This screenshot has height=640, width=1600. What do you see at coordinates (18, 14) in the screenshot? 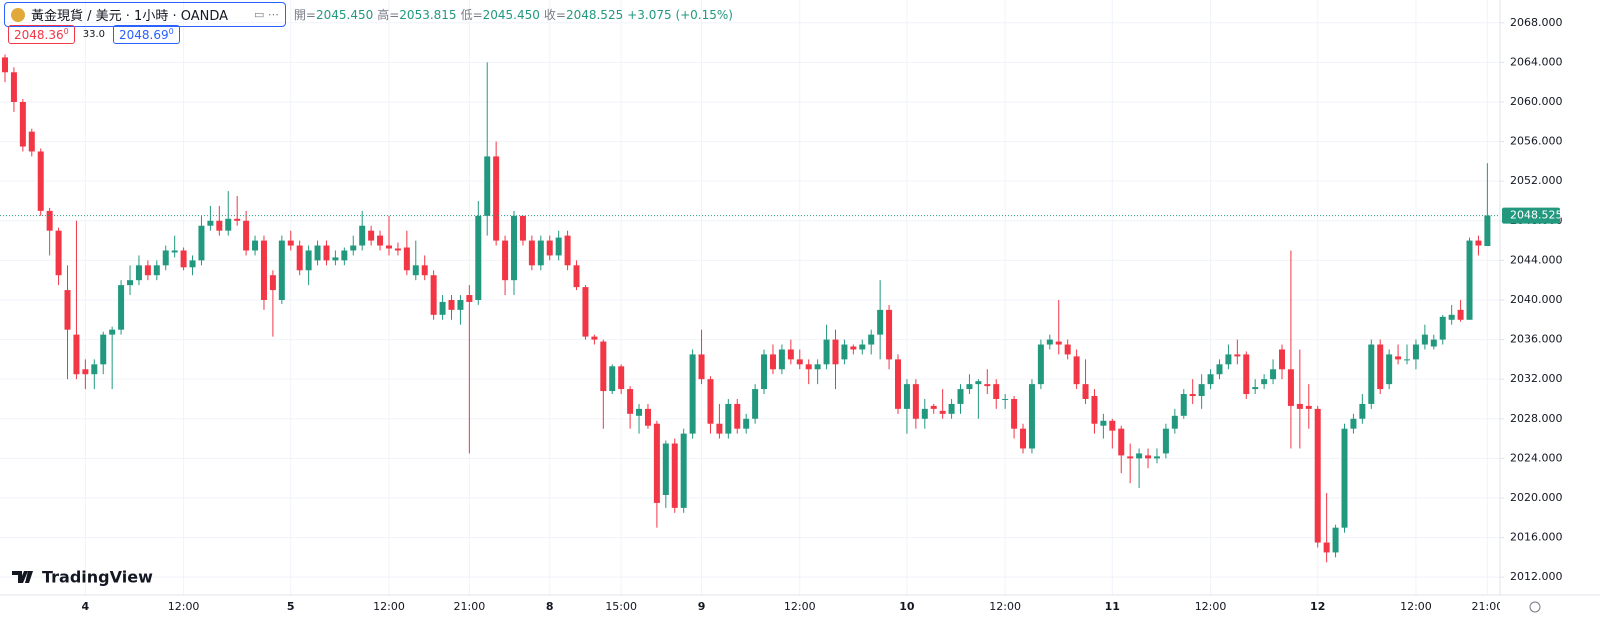
I see `symbol-icon` at bounding box center [18, 14].